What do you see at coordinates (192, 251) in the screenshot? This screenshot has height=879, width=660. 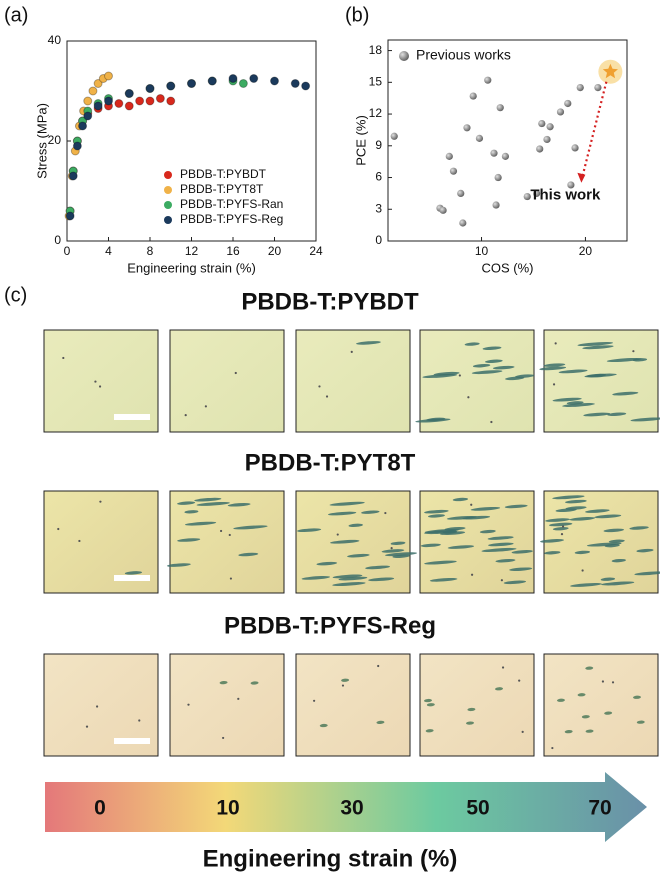 I see `x-tick-label: 12` at bounding box center [192, 251].